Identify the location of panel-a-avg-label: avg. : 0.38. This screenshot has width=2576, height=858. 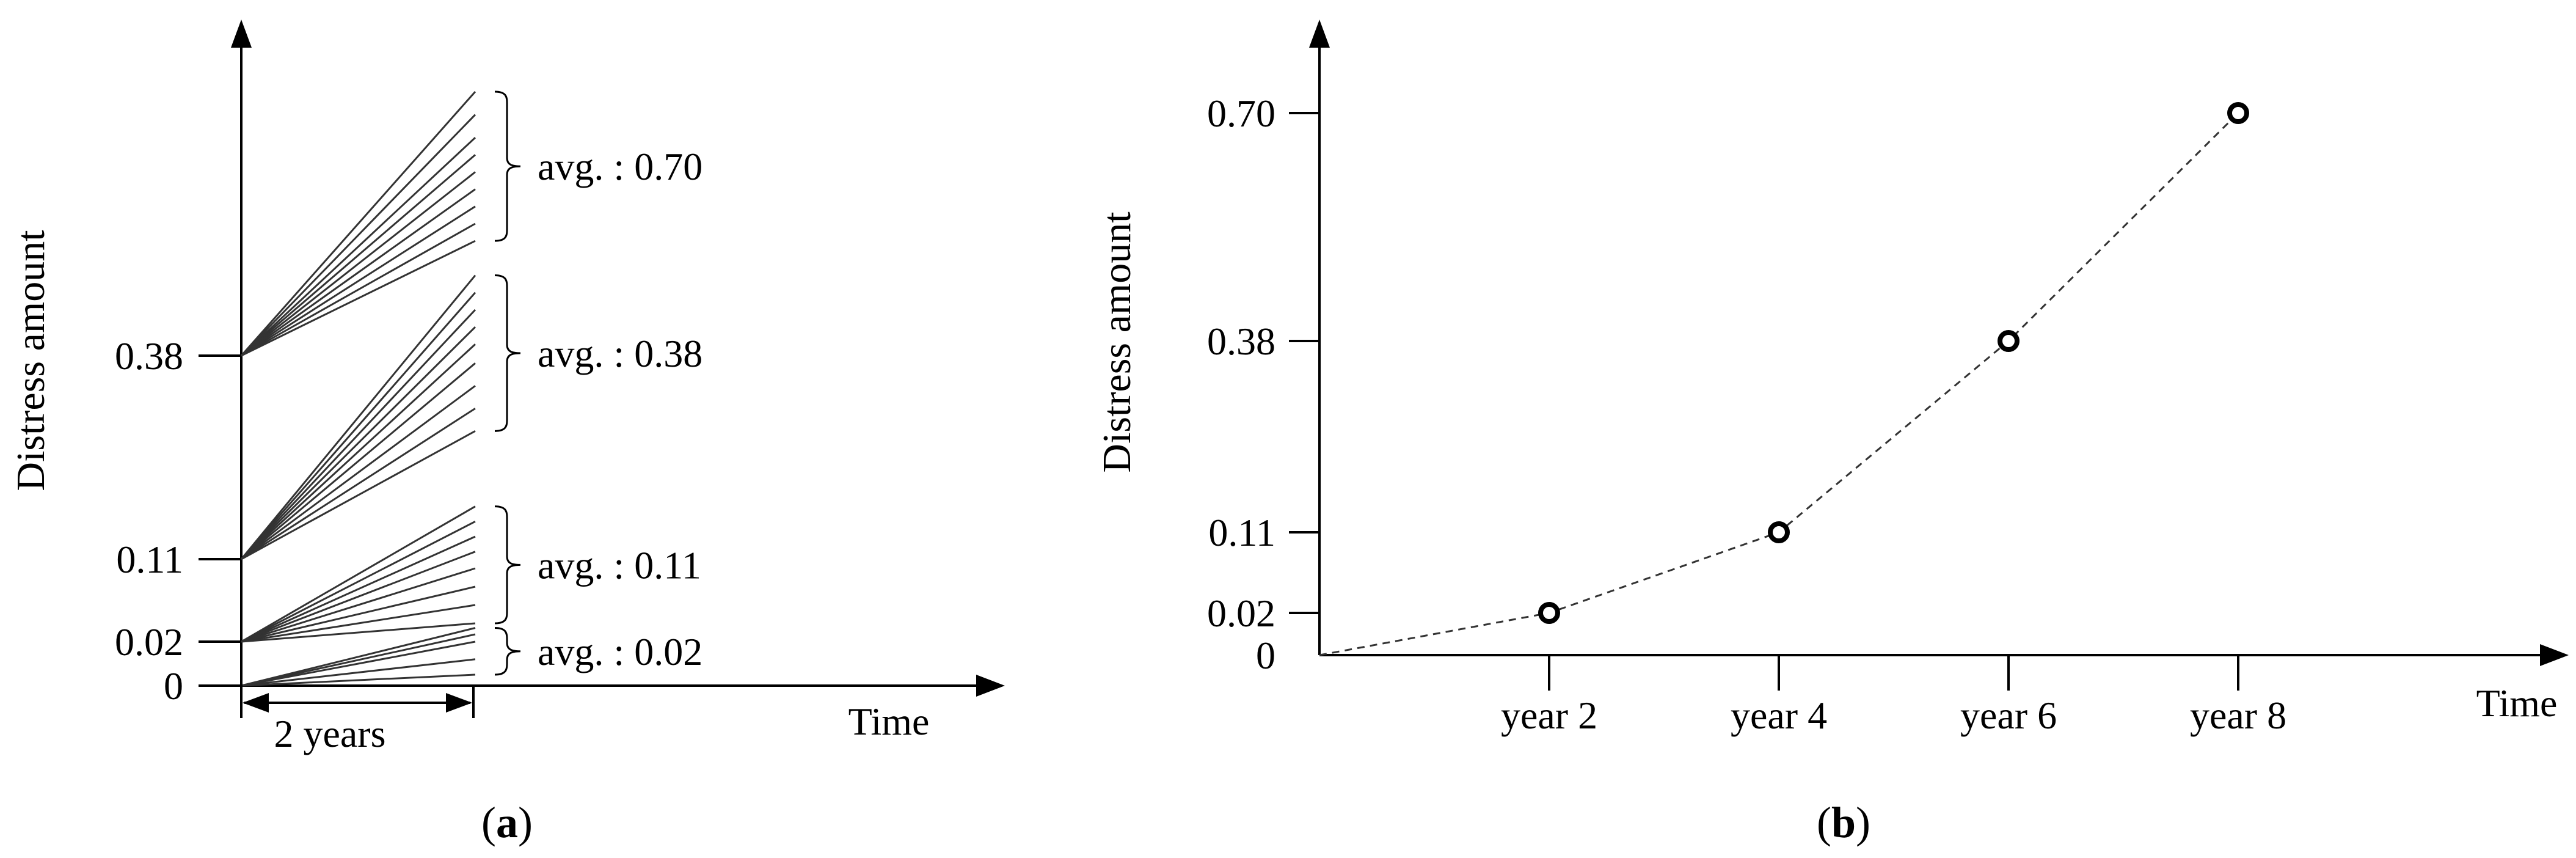
(620, 354).